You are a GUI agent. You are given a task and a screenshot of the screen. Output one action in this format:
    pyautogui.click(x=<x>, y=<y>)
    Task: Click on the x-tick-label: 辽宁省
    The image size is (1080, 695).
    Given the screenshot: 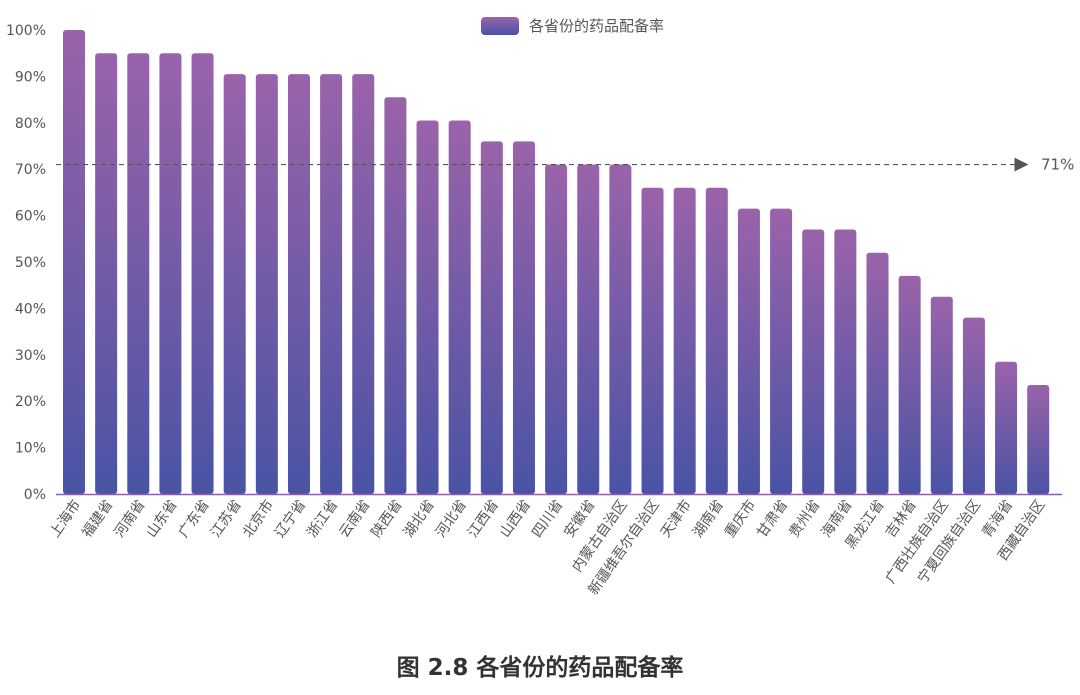 What is the action you would take?
    pyautogui.click(x=290, y=519)
    